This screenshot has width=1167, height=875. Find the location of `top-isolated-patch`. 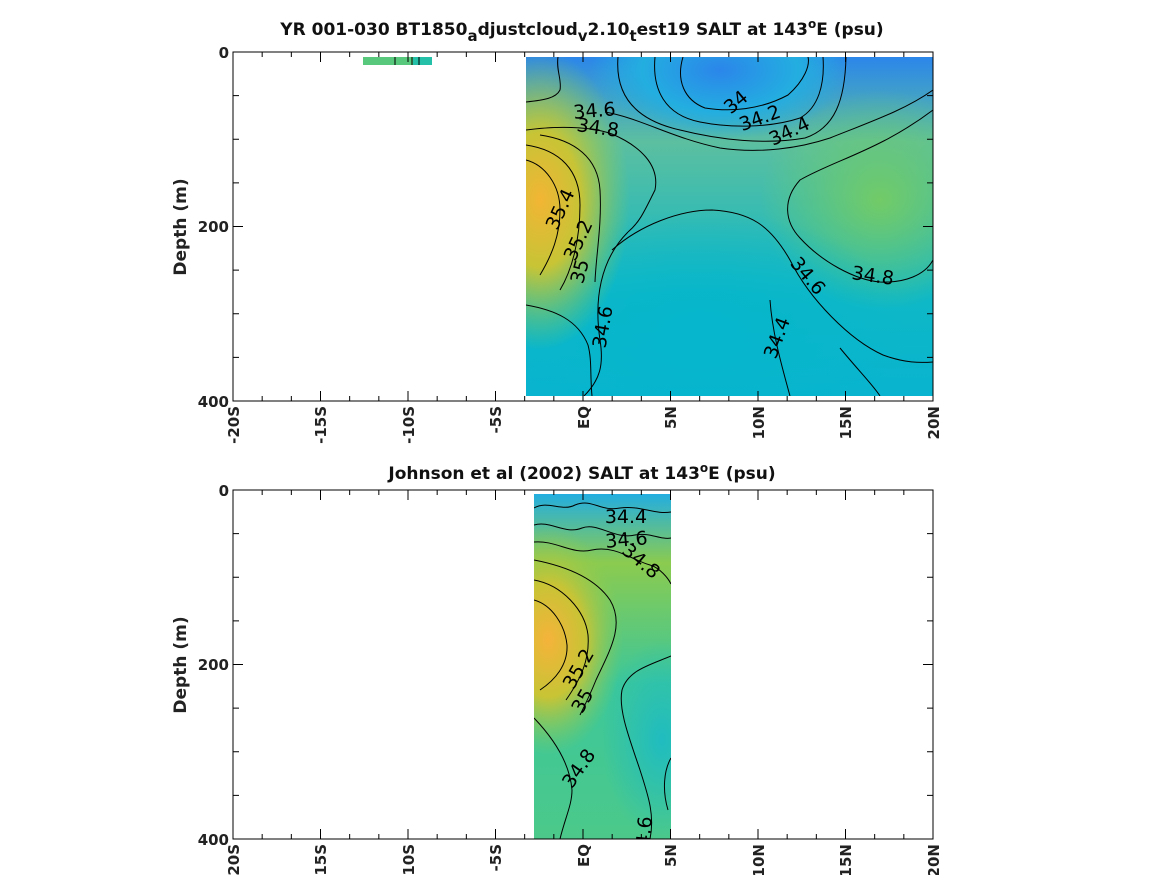

top-isolated-patch is located at coordinates (397, 61).